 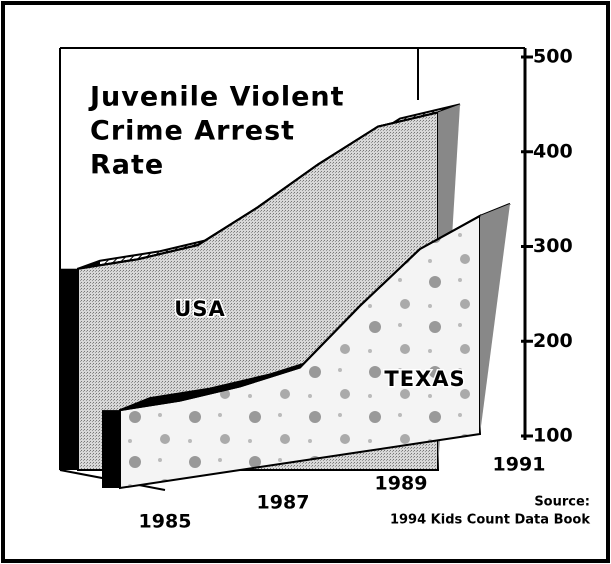 What do you see at coordinates (165, 522) in the screenshot?
I see `x-tick-label: 1985` at bounding box center [165, 522].